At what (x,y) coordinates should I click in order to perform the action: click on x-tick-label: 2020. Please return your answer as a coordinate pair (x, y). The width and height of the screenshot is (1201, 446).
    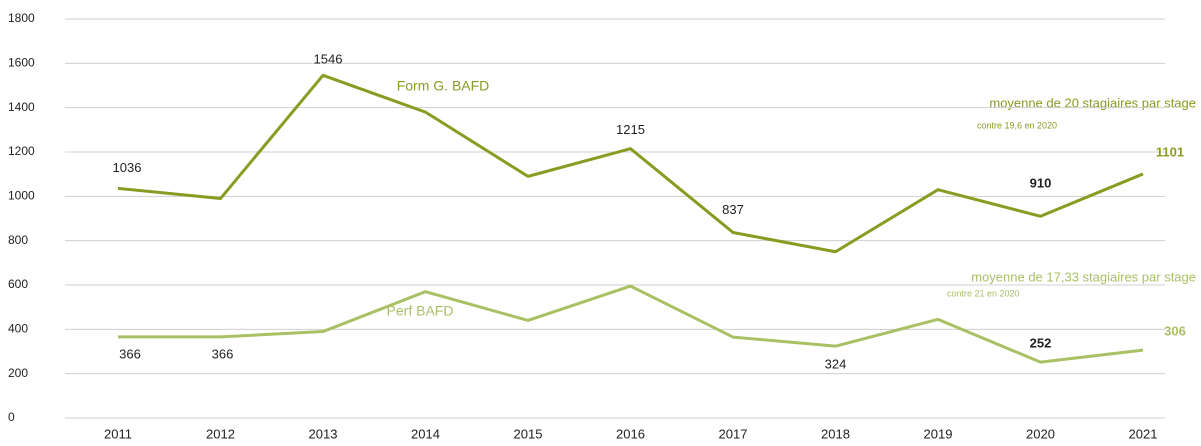
    Looking at the image, I should click on (1040, 433).